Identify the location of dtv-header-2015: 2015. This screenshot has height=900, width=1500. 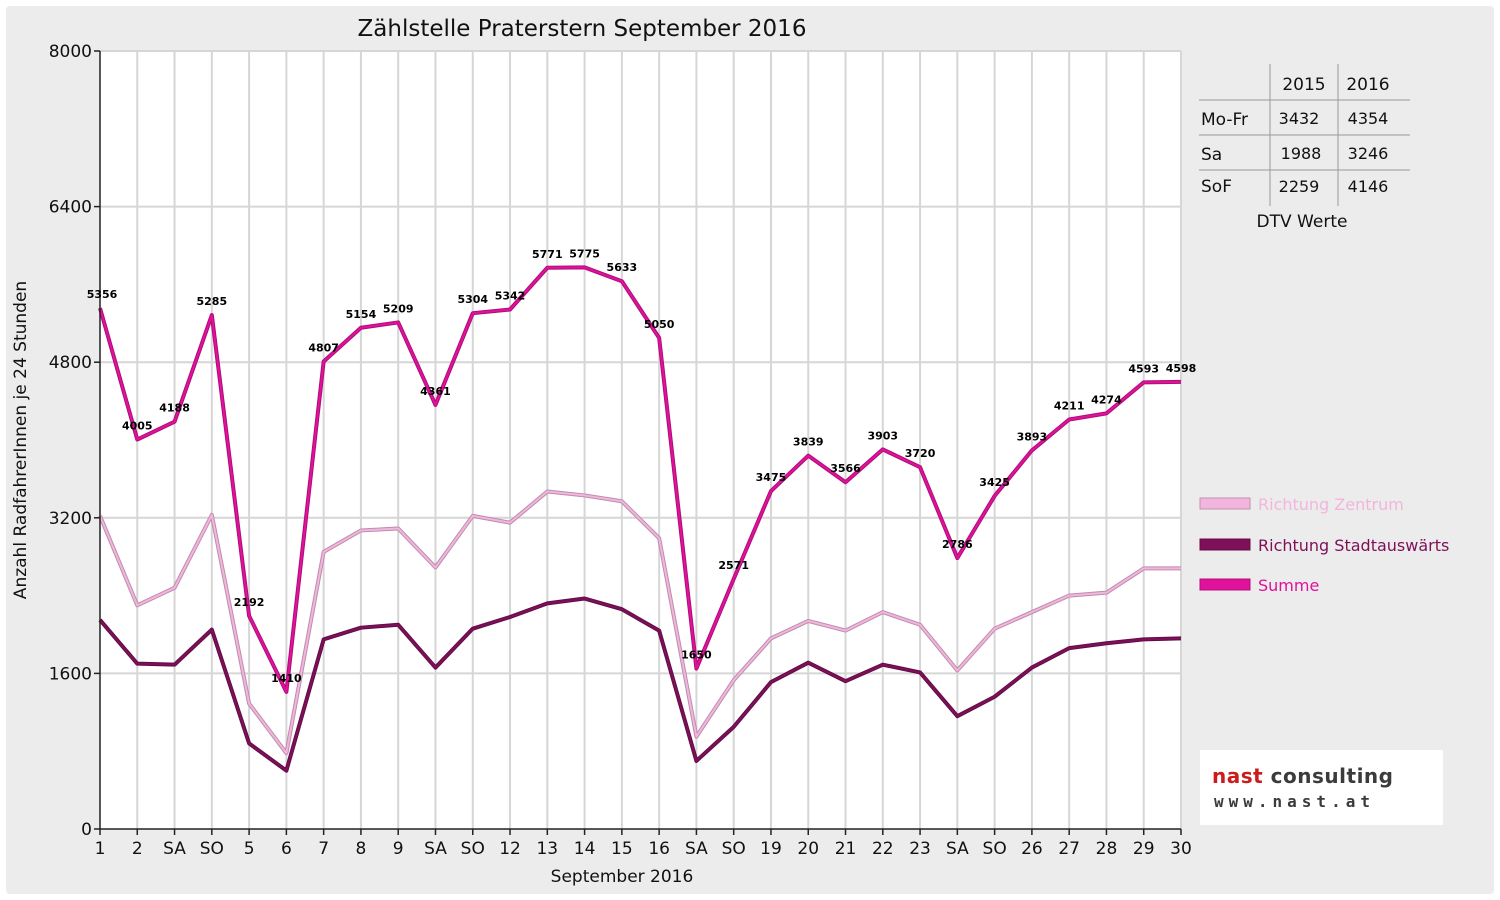
(1303, 85).